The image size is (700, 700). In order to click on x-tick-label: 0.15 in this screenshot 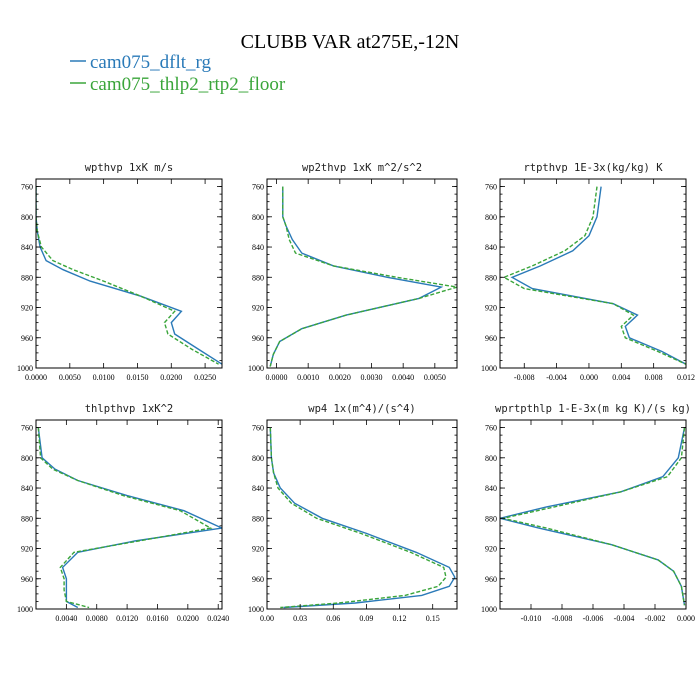, I will do `click(433, 618)`.